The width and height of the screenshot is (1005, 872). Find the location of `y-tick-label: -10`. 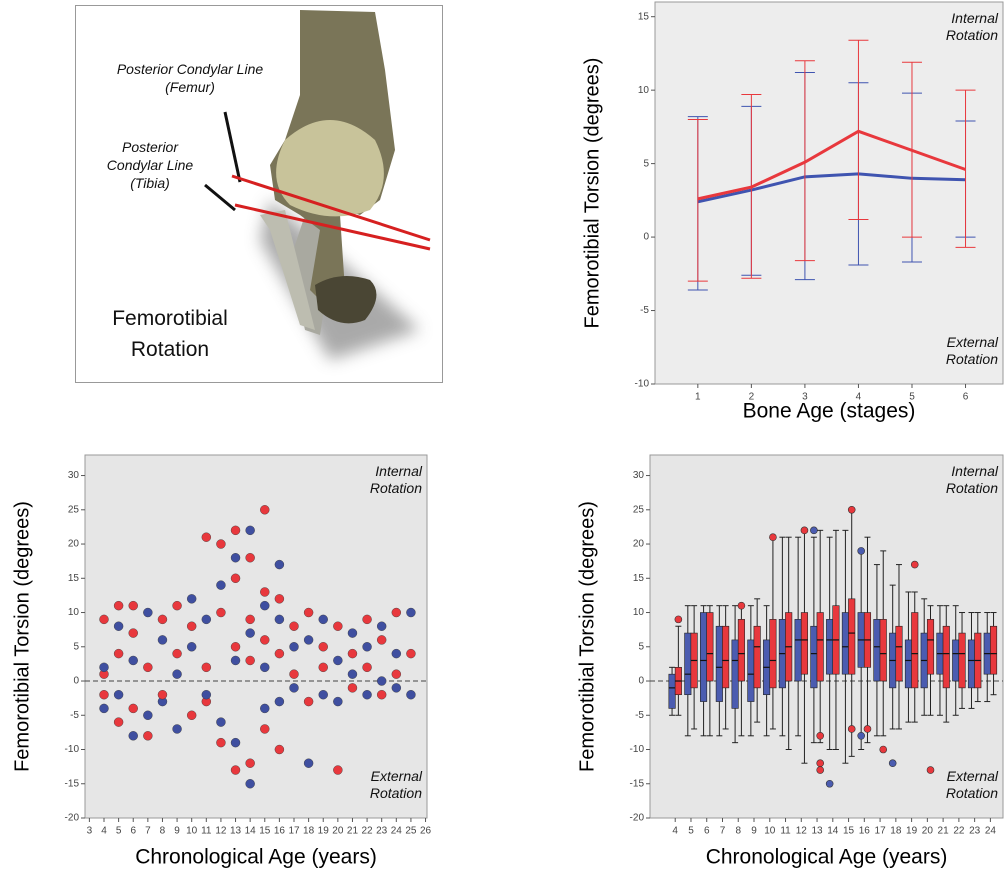

y-tick-label: -10 is located at coordinates (637, 749).